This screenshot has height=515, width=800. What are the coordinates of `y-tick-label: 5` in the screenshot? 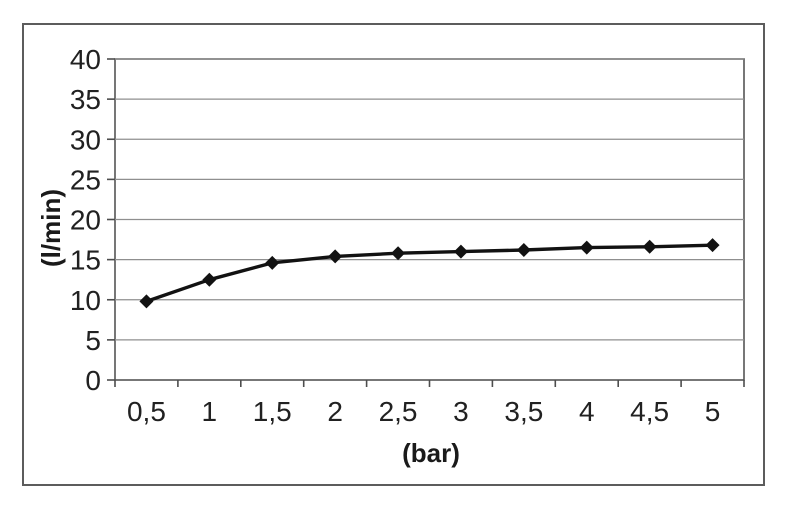 It's located at (93, 340).